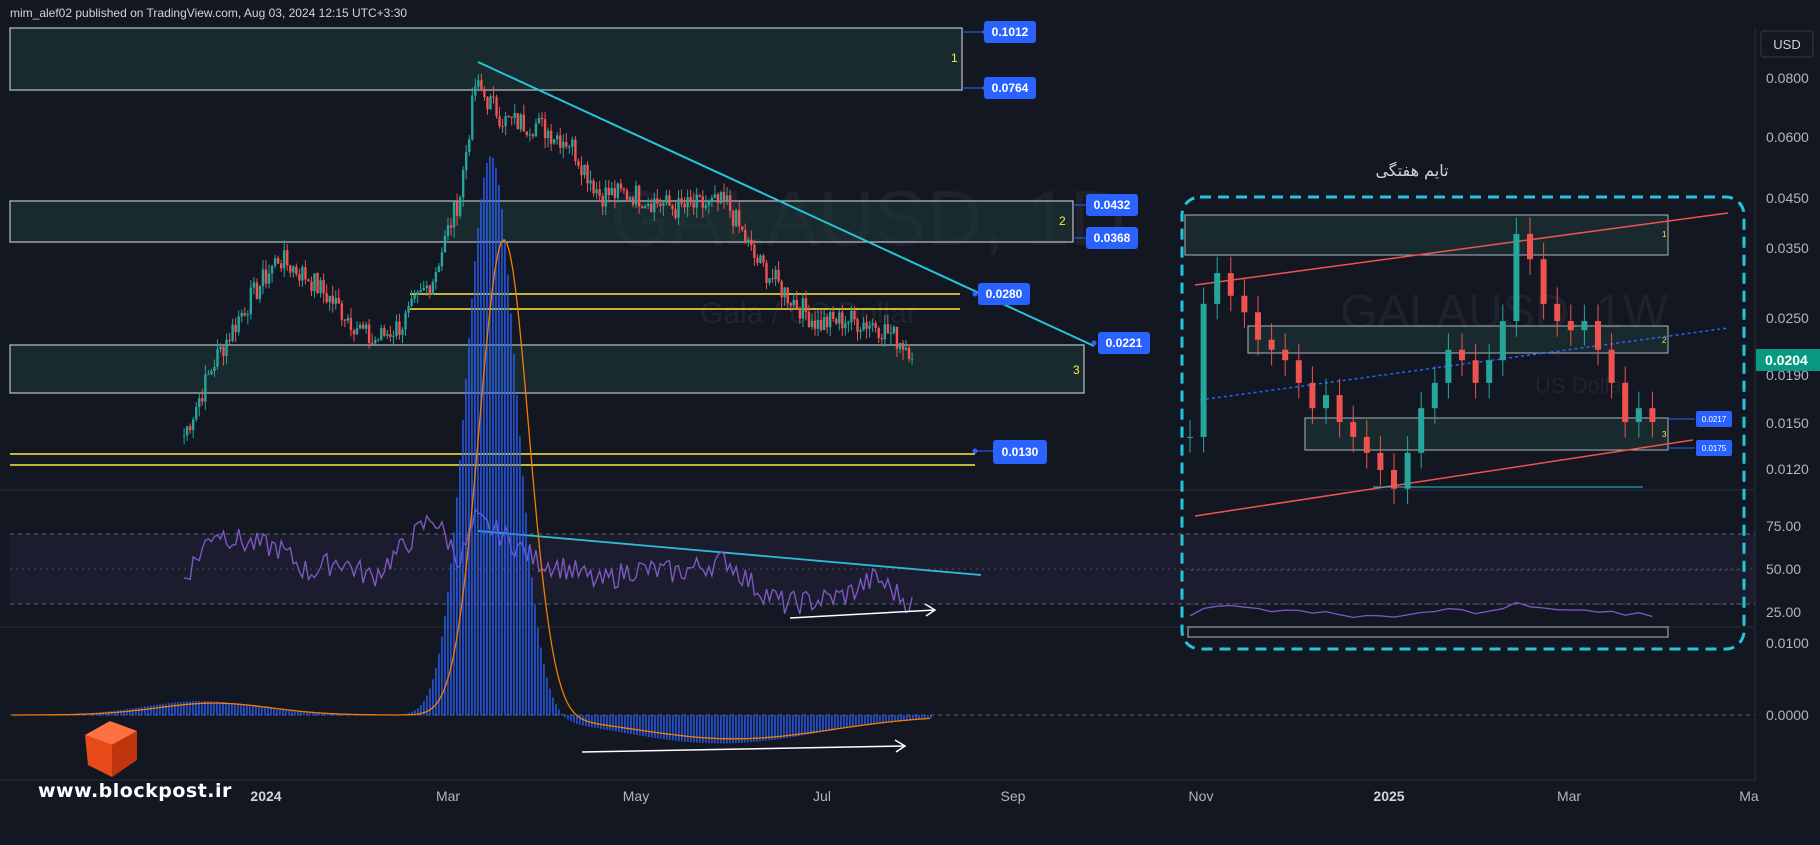 This screenshot has width=1820, height=845. I want to click on level-tag-1: 0.0764, so click(999, 88).